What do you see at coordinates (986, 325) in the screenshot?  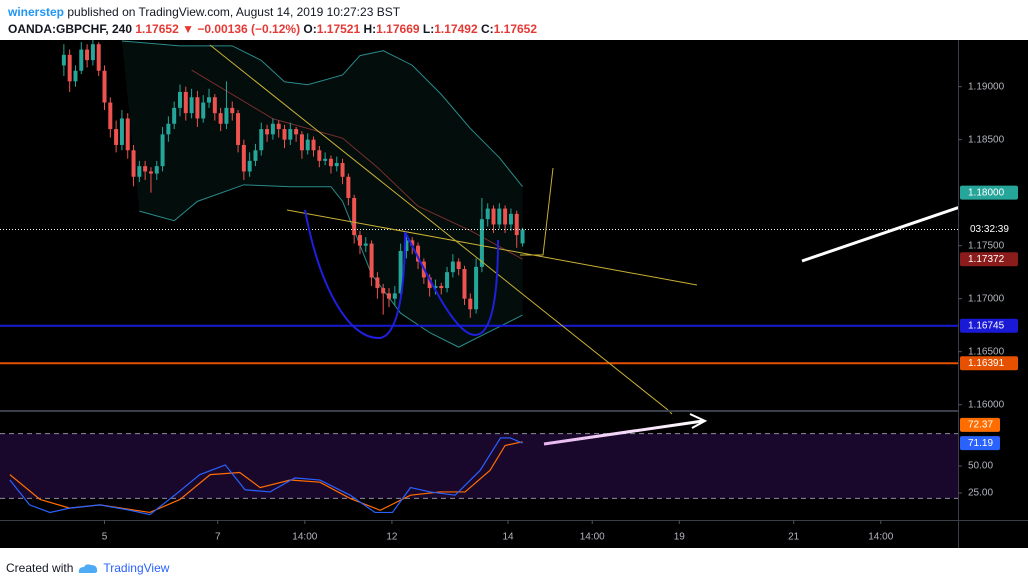 I see `price-label: 1.16745` at bounding box center [986, 325].